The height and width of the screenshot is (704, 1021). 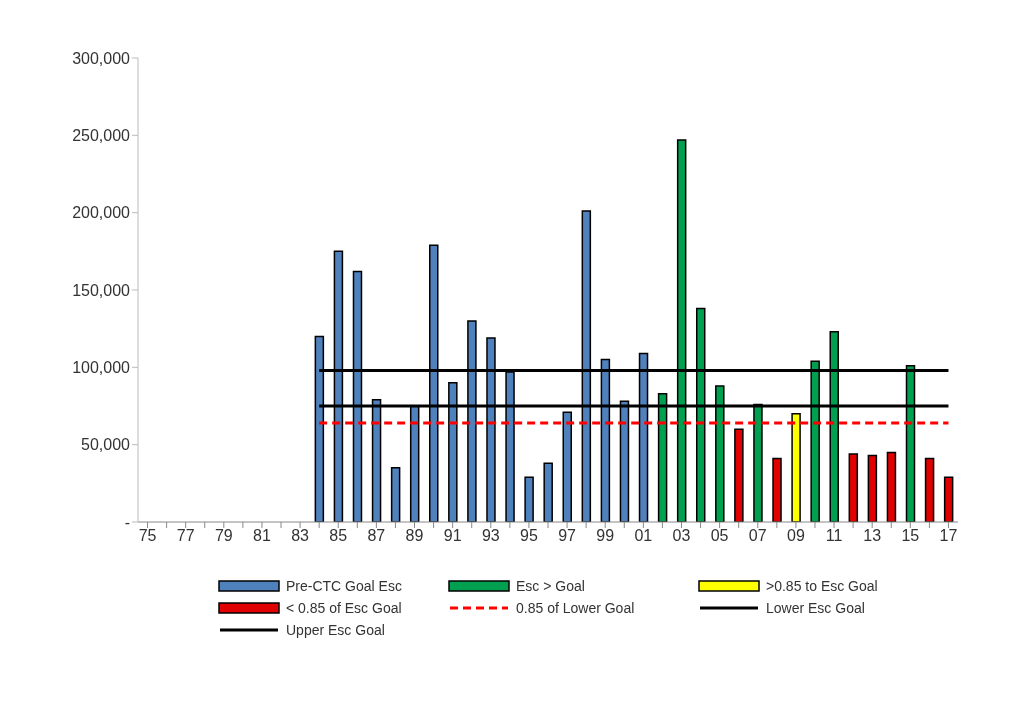 What do you see at coordinates (338, 536) in the screenshot?
I see `x-tick-label: 85` at bounding box center [338, 536].